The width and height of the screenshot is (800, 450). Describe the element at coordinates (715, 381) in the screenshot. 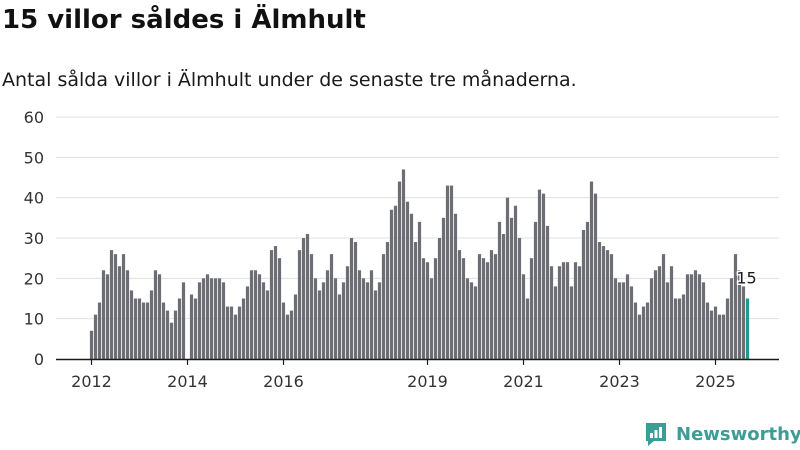

I see `x-tick-label: 2025` at that location.